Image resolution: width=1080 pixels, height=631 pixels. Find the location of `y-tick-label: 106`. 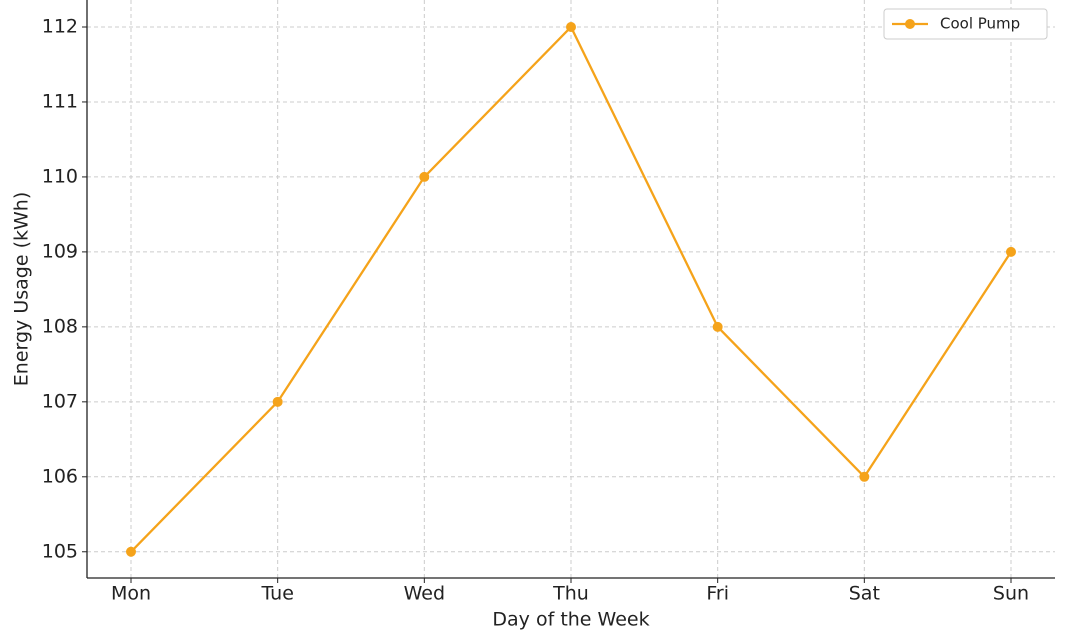

y-tick-label: 106 is located at coordinates (60, 476).